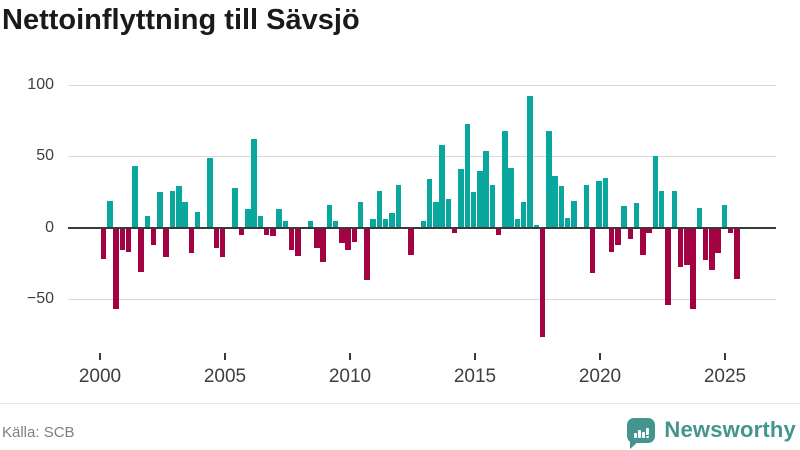 Image resolution: width=800 pixels, height=450 pixels. I want to click on bar-2022Q2, so click(661, 209).